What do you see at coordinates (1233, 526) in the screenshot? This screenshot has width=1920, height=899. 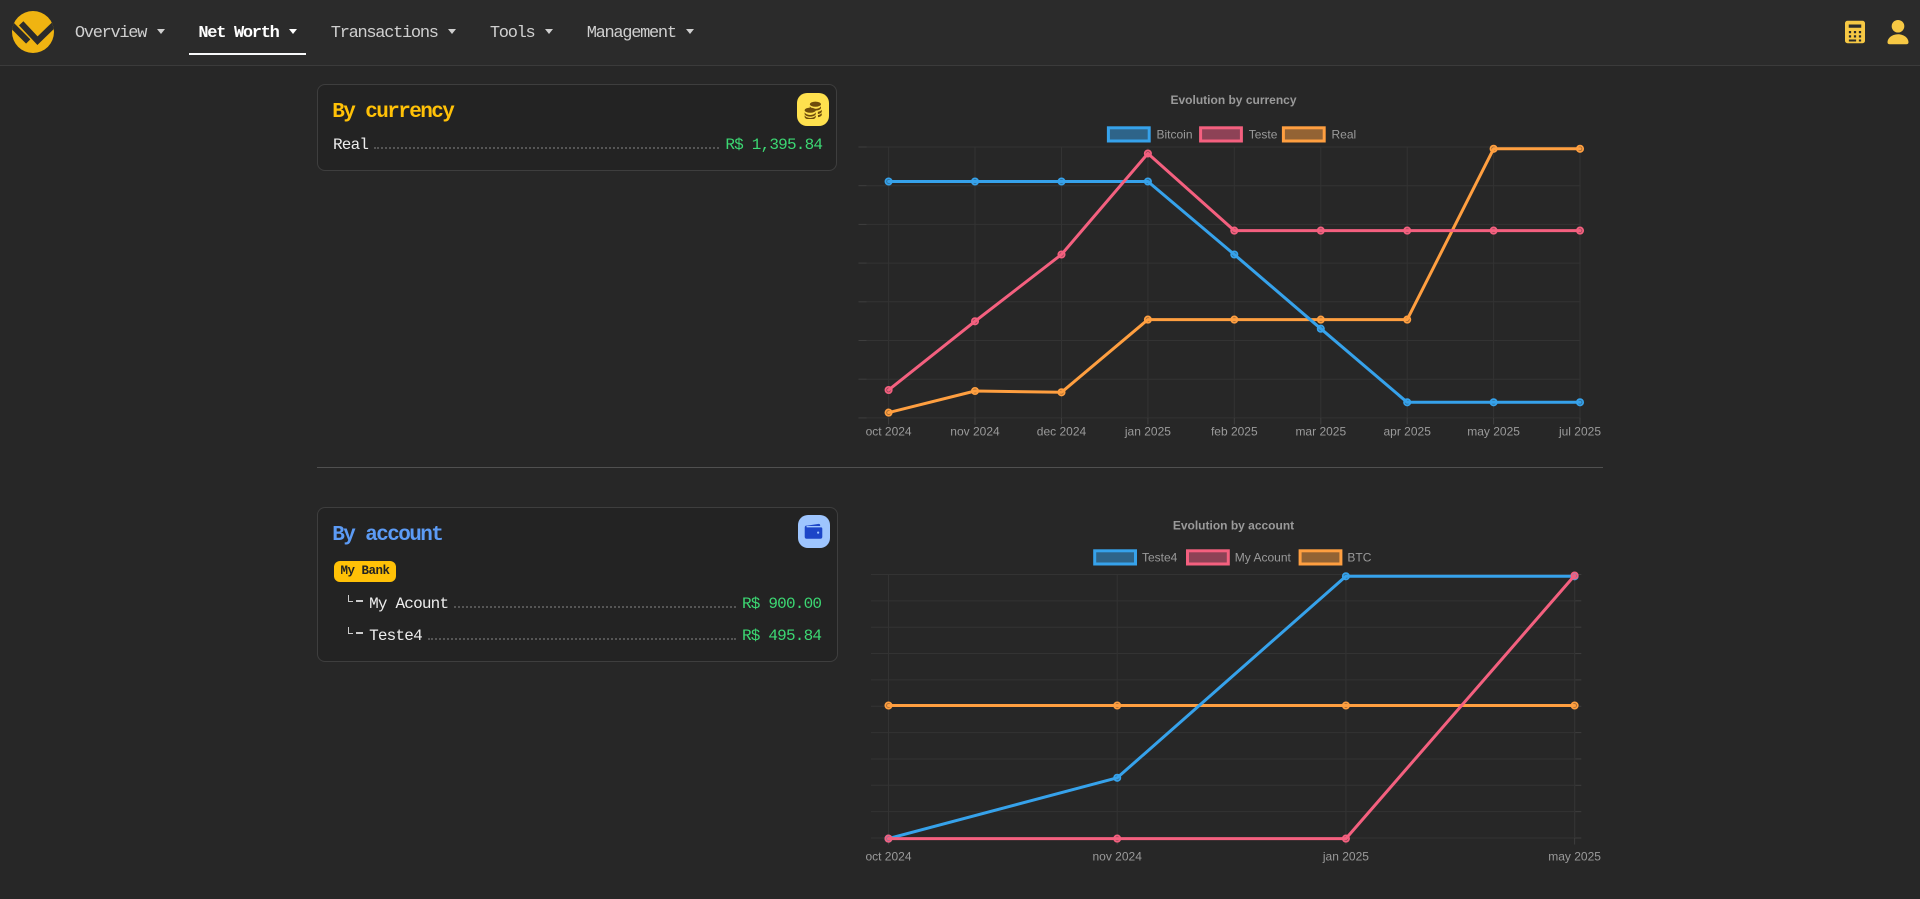 I see `svg-text: Evolution by account` at bounding box center [1233, 526].